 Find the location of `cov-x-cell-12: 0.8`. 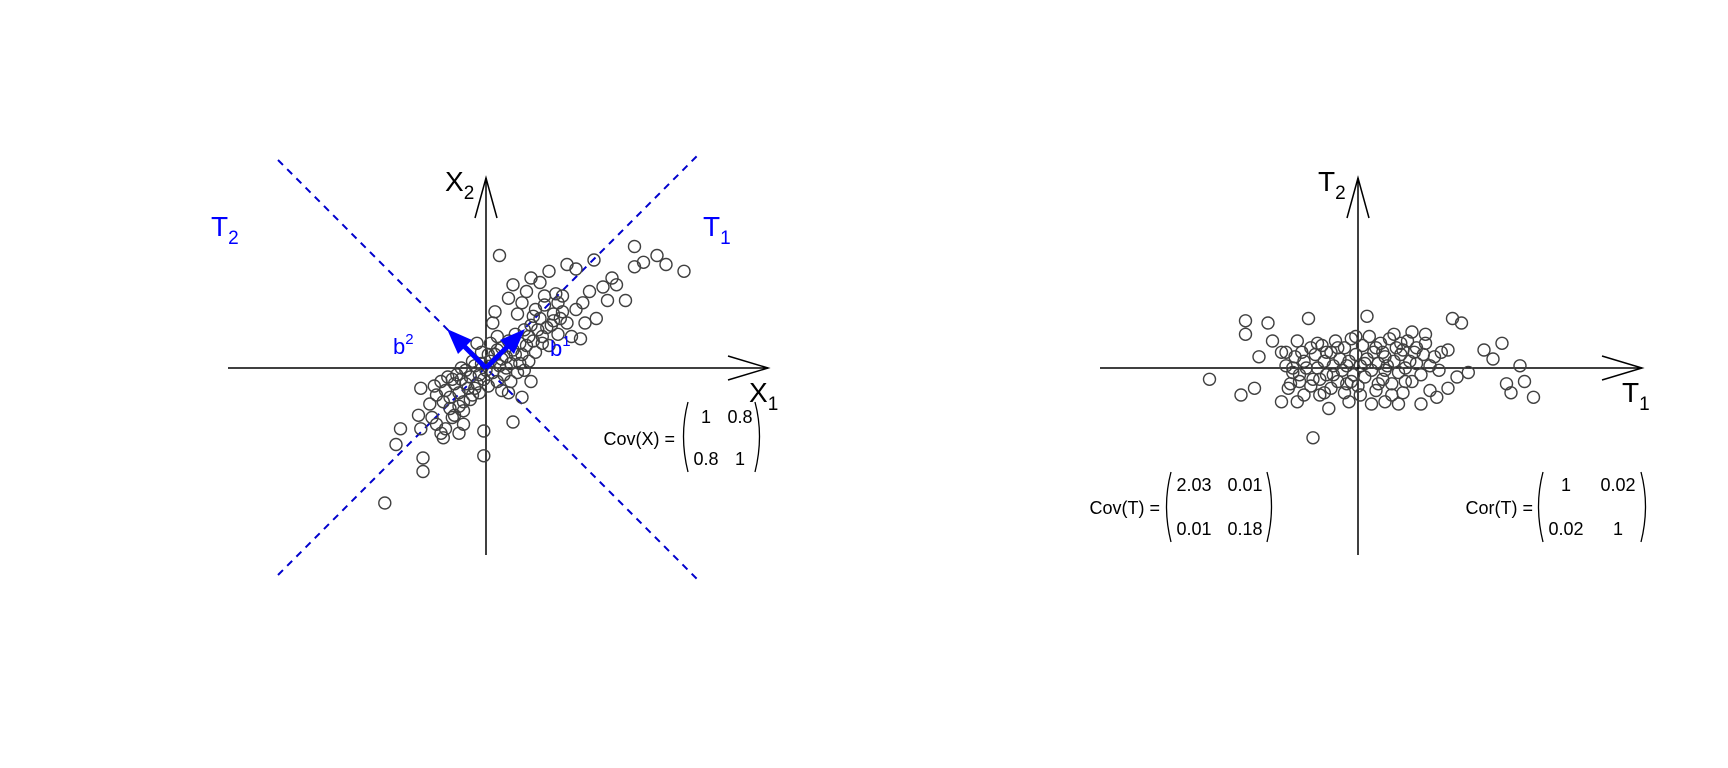

cov-x-cell-12: 0.8 is located at coordinates (739, 417).